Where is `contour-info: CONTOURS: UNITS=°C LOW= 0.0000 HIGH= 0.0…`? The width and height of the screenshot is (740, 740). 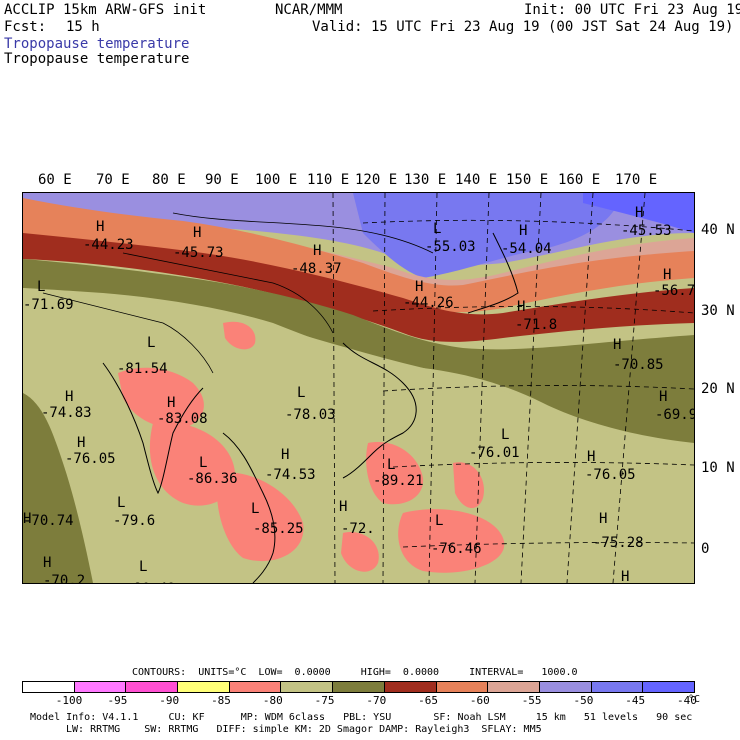
contour-info: CONTOURS: UNITS=°C LOW= 0.0000 HIGH= 0.0… is located at coordinates (355, 672).